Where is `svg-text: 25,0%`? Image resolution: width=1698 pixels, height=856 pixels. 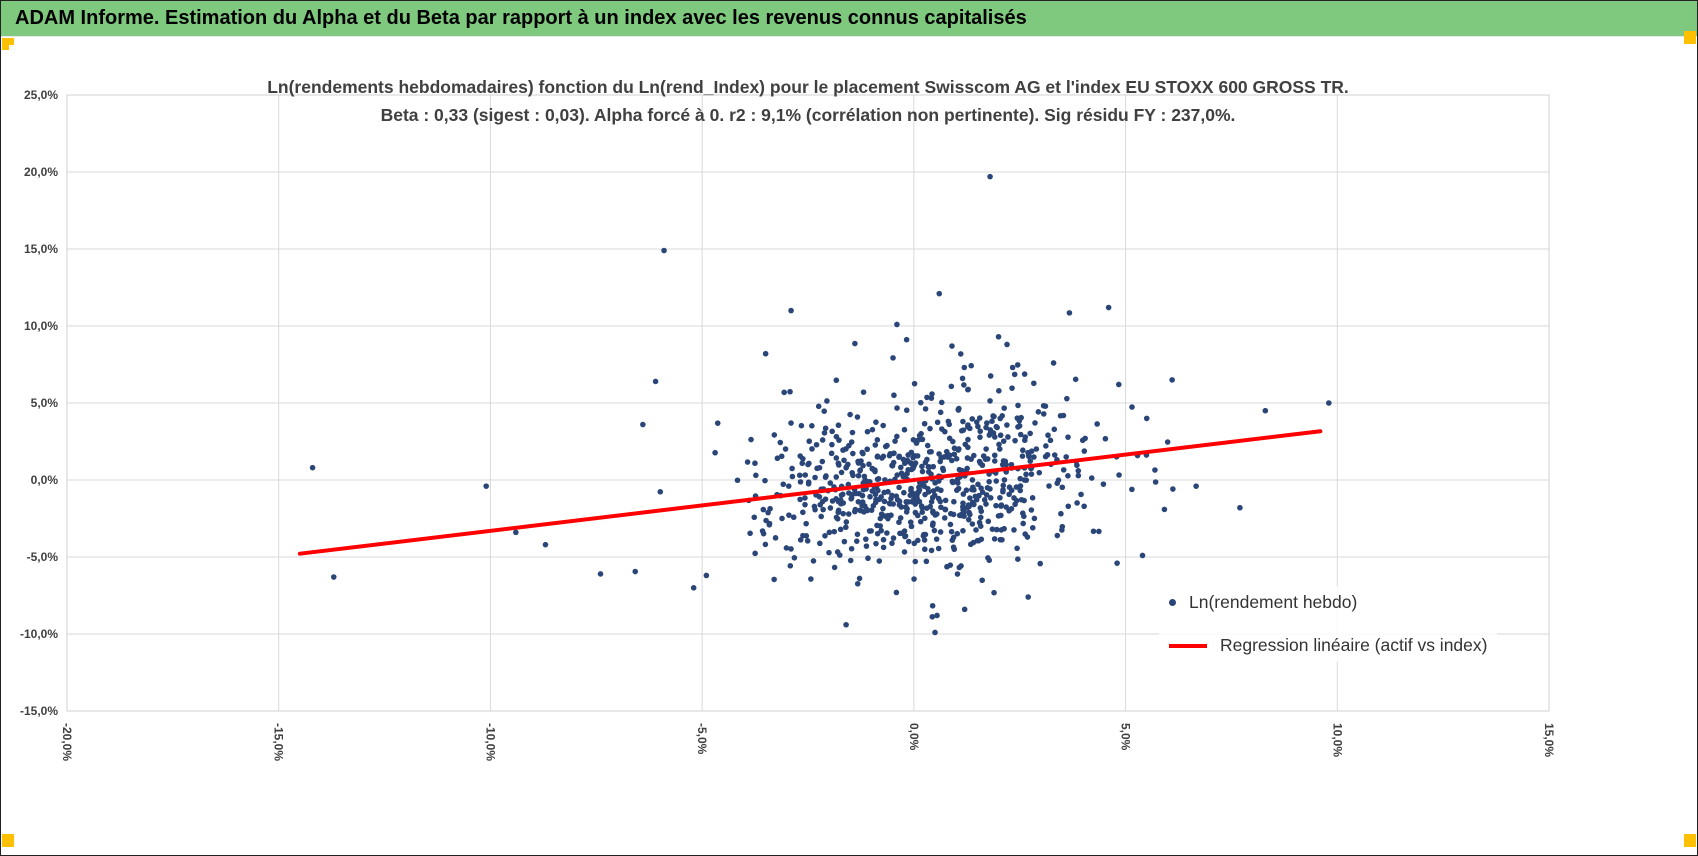 svg-text: 25,0% is located at coordinates (41, 95).